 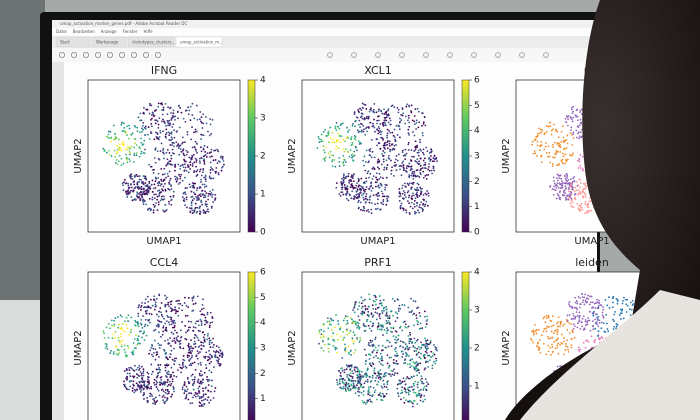 I want to click on scatter-points, so click(x=377, y=159).